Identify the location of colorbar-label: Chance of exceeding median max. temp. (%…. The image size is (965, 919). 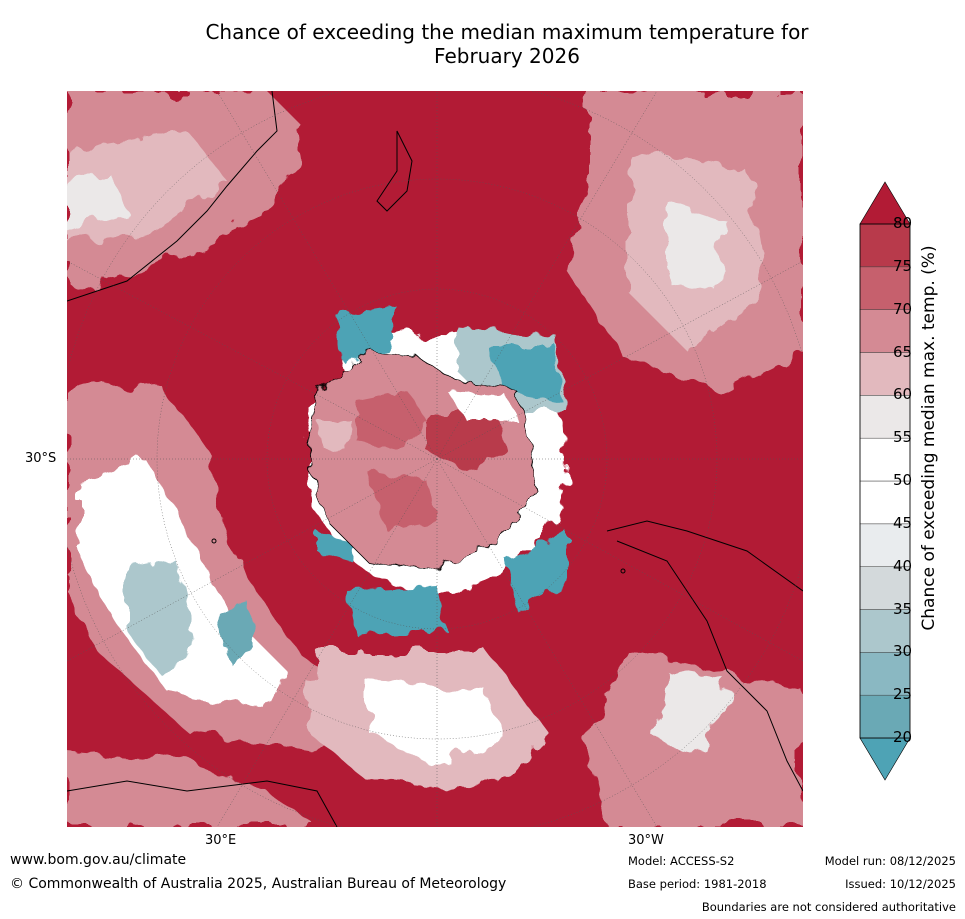
(929, 438).